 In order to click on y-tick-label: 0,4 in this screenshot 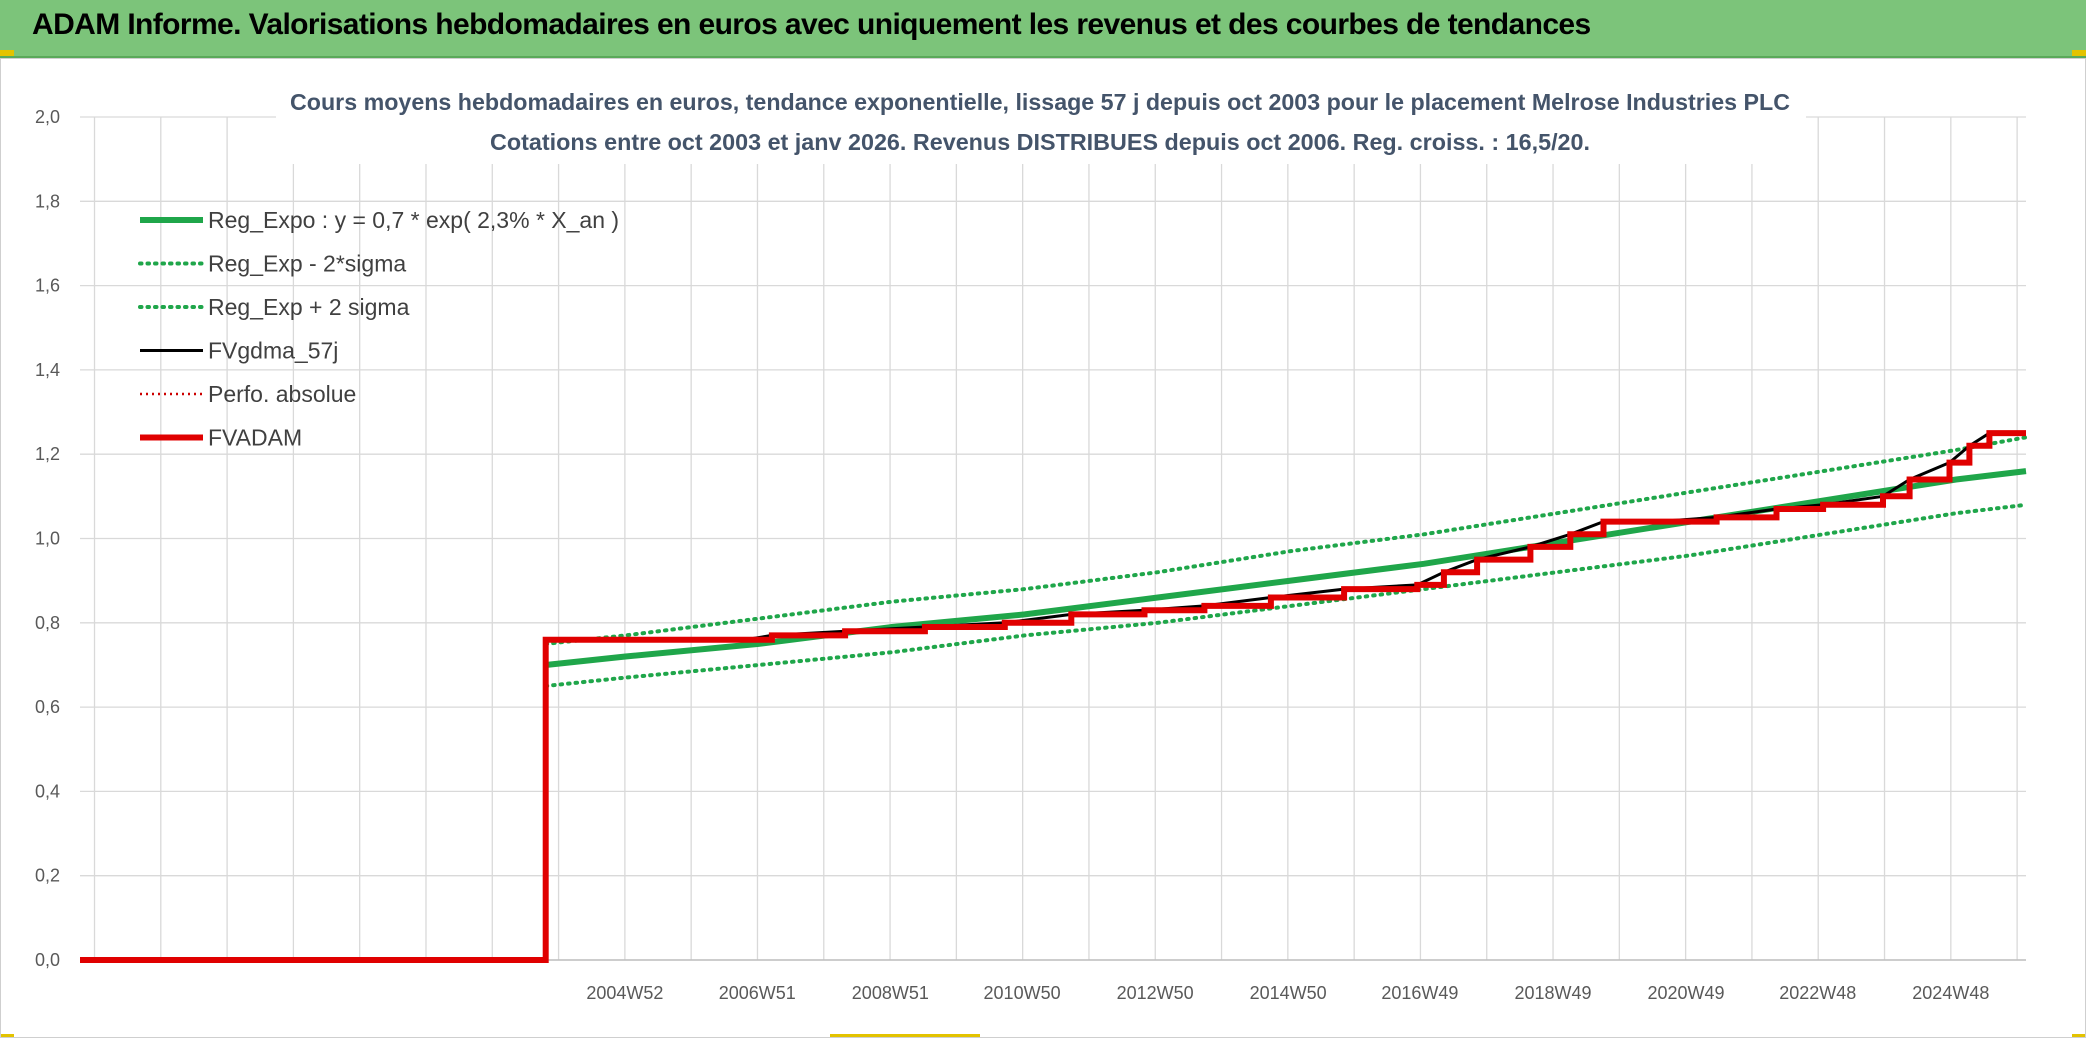, I will do `click(47, 791)`.